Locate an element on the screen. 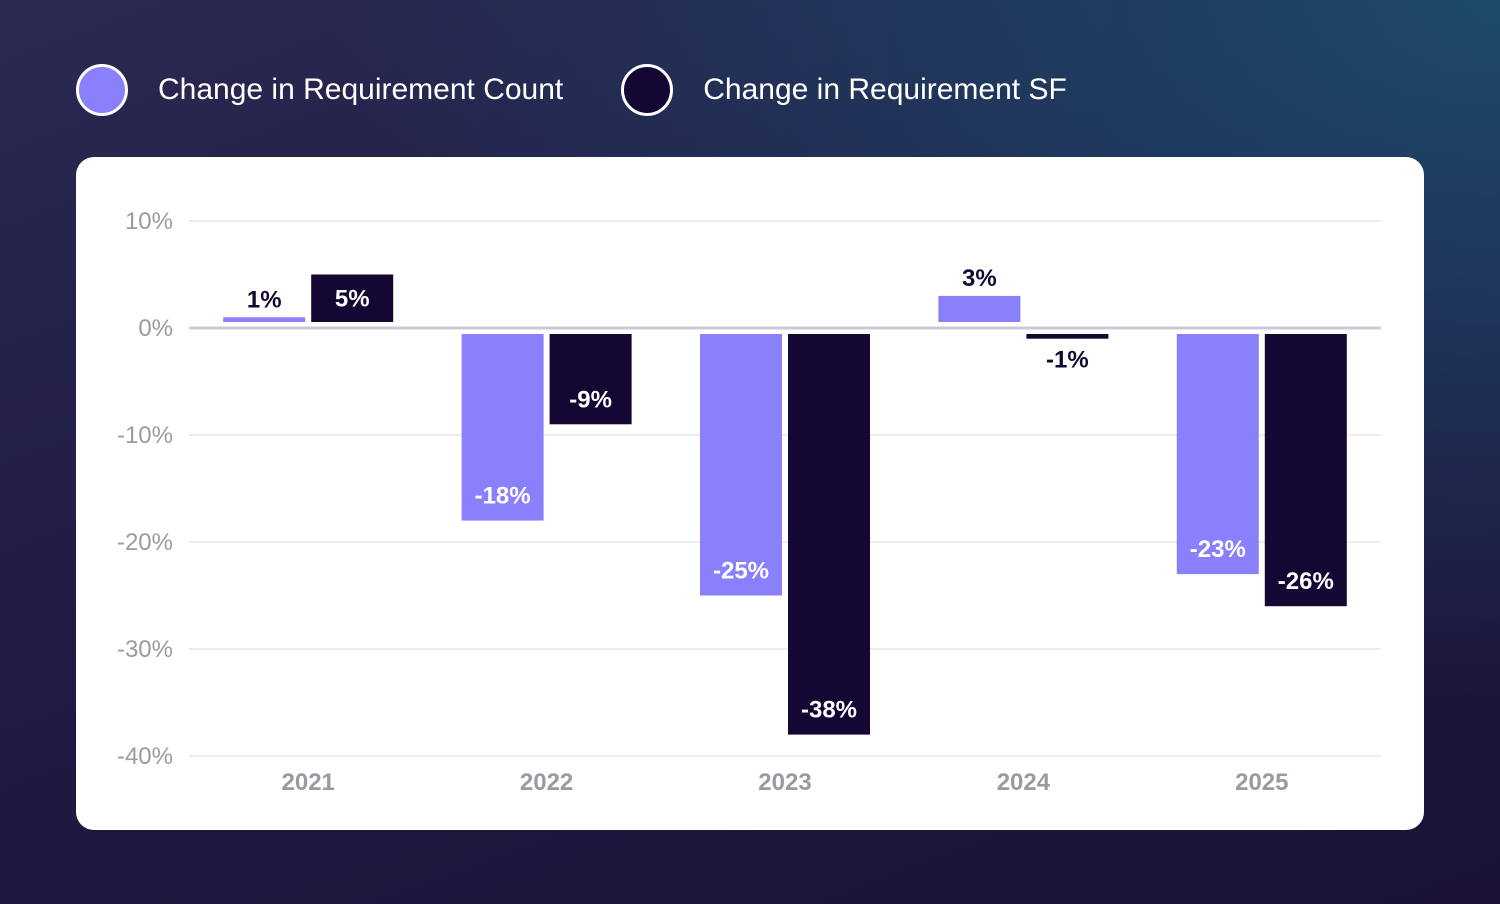 The image size is (1500, 904). legend-item-count: Change in Requirement Count is located at coordinates (319, 90).